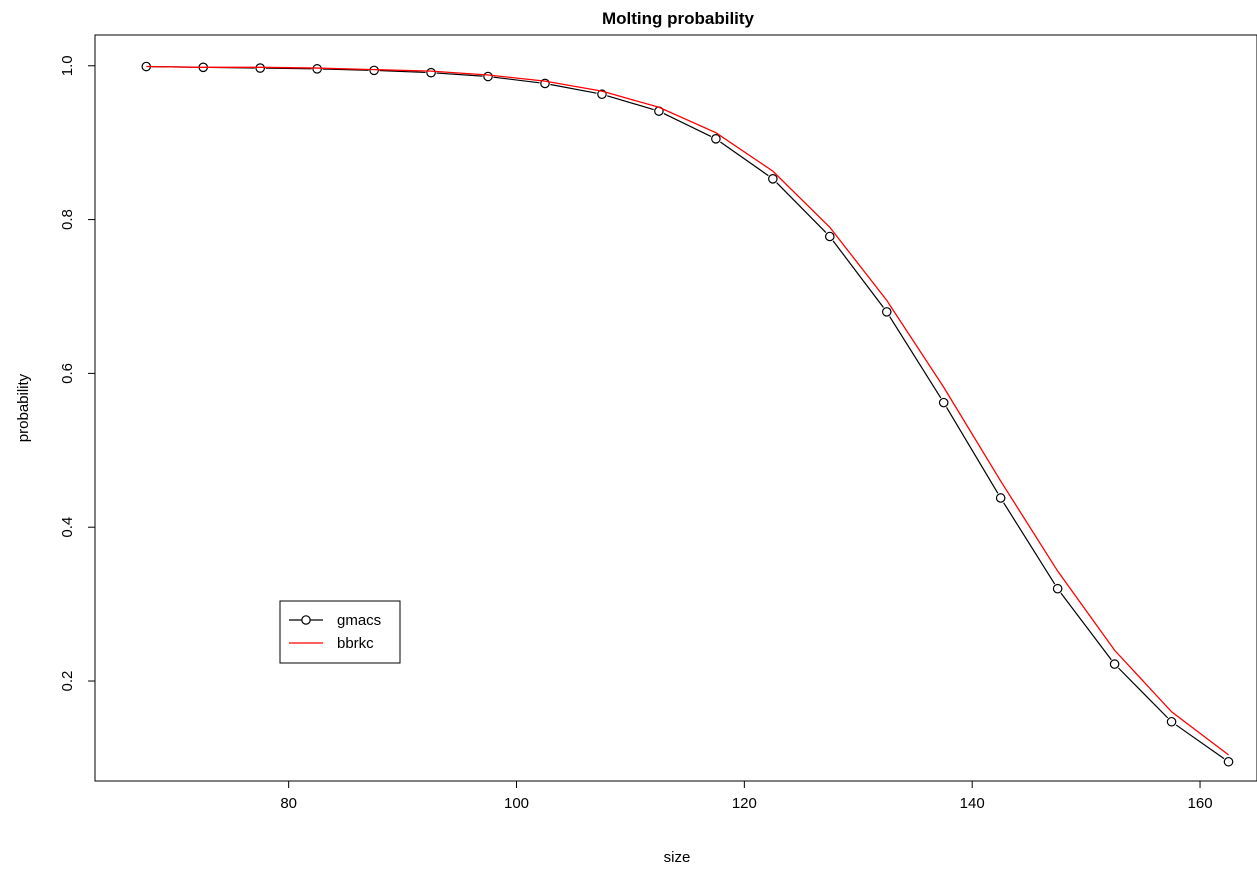 This screenshot has height=873, width=1257. What do you see at coordinates (67, 527) in the screenshot?
I see `y-tick-label: 0.4` at bounding box center [67, 527].